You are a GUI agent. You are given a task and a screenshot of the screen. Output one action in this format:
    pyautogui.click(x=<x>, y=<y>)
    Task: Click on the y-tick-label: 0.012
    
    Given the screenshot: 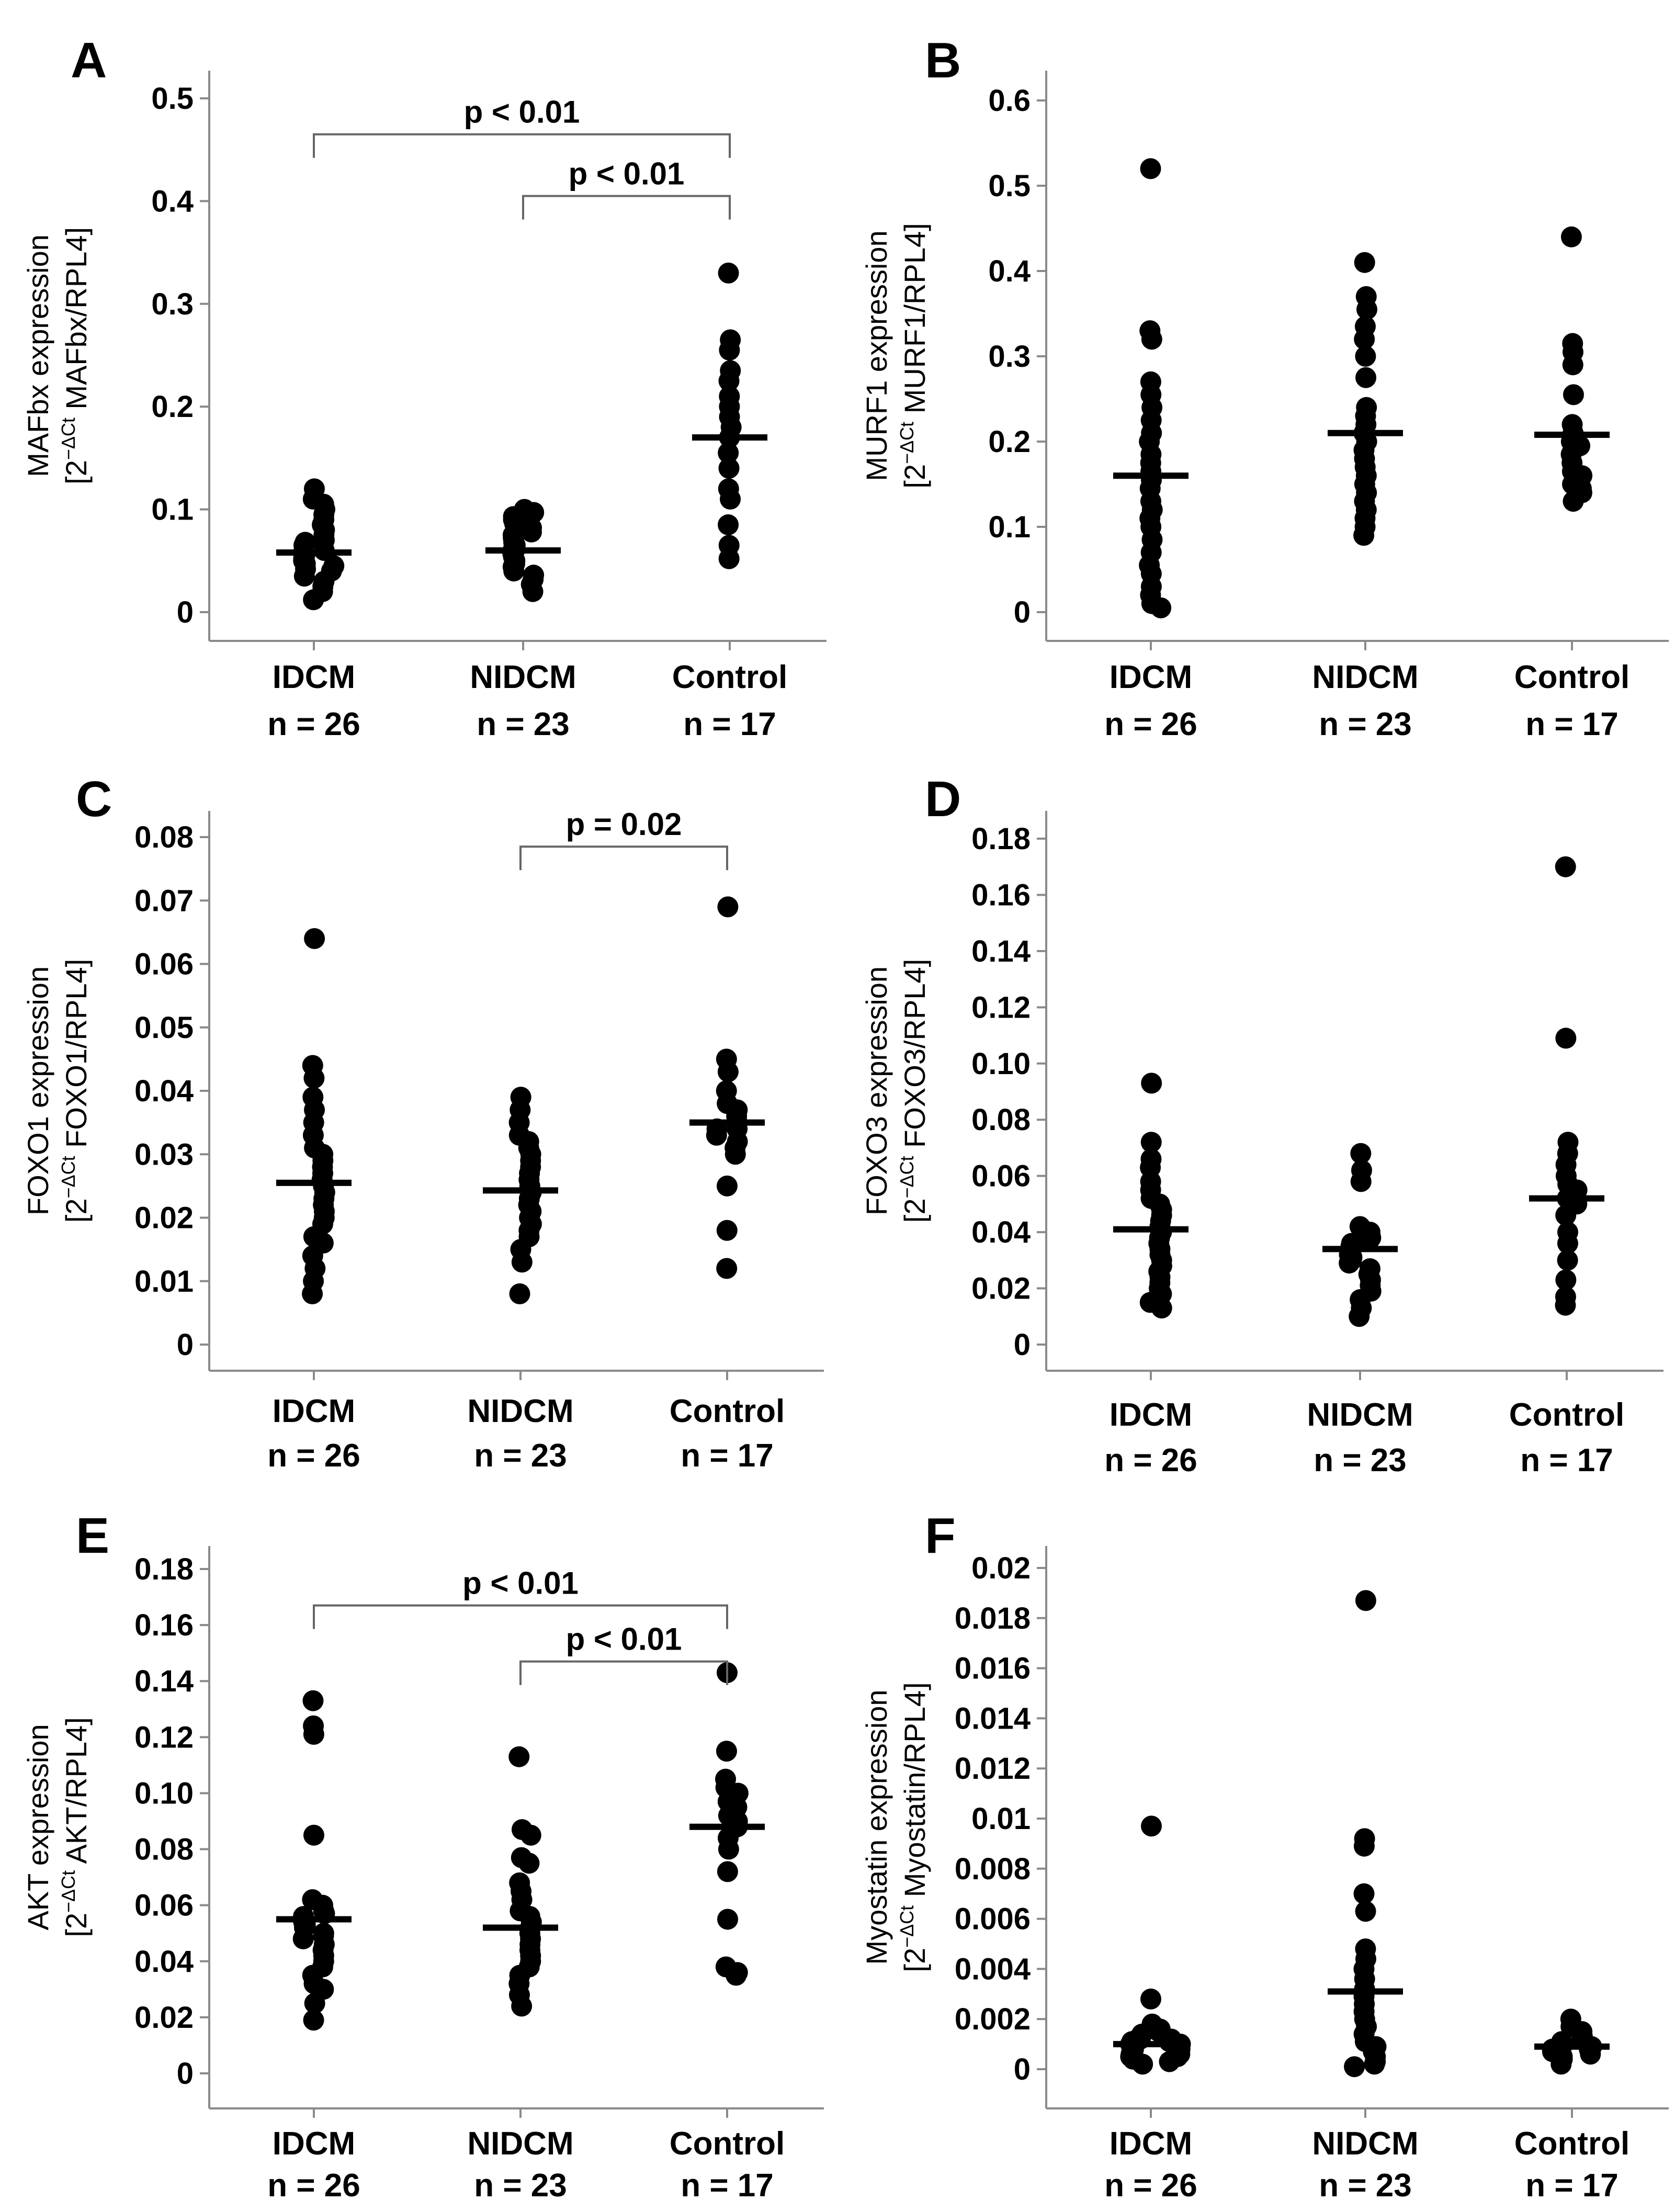 What is the action you would take?
    pyautogui.click(x=993, y=1769)
    